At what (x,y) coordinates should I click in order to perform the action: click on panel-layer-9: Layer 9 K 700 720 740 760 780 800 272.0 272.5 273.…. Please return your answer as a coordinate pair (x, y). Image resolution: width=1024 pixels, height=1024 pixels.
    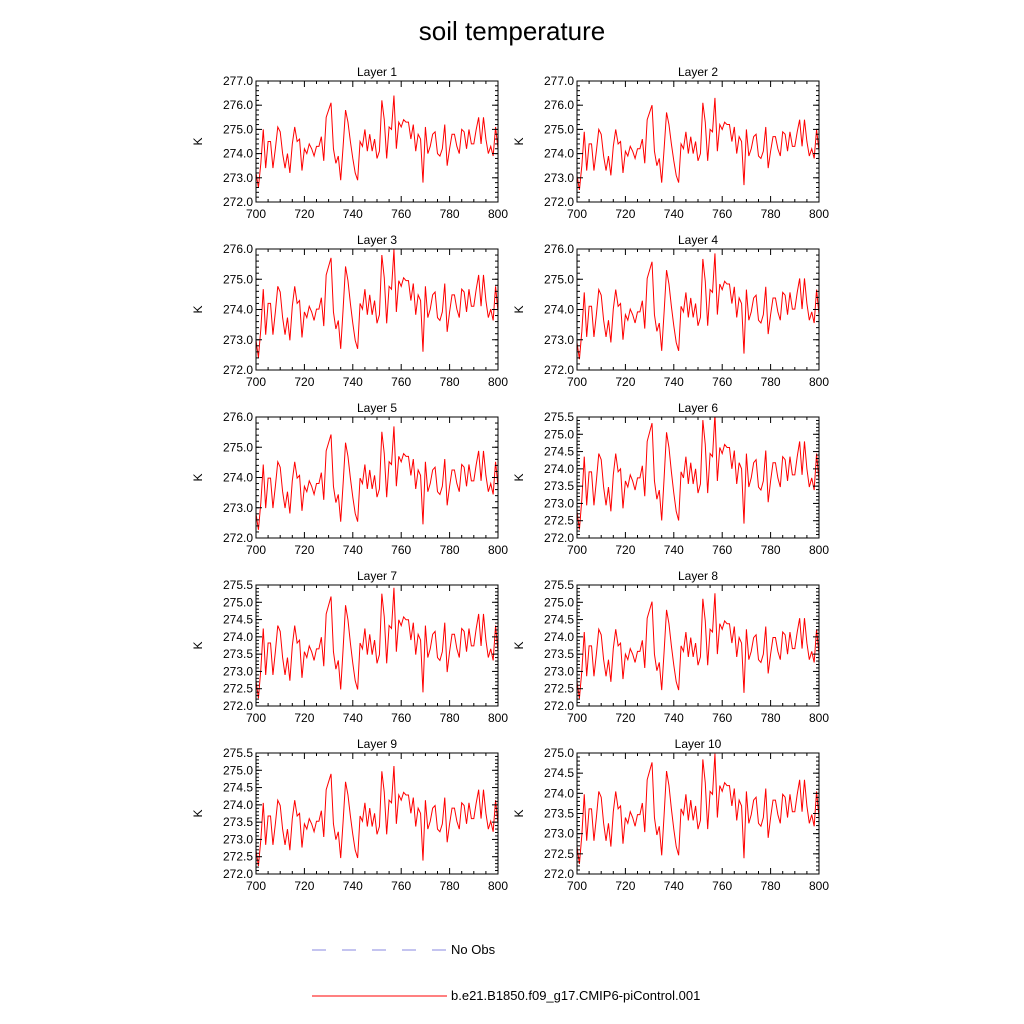
    Looking at the image, I should click on (349, 815).